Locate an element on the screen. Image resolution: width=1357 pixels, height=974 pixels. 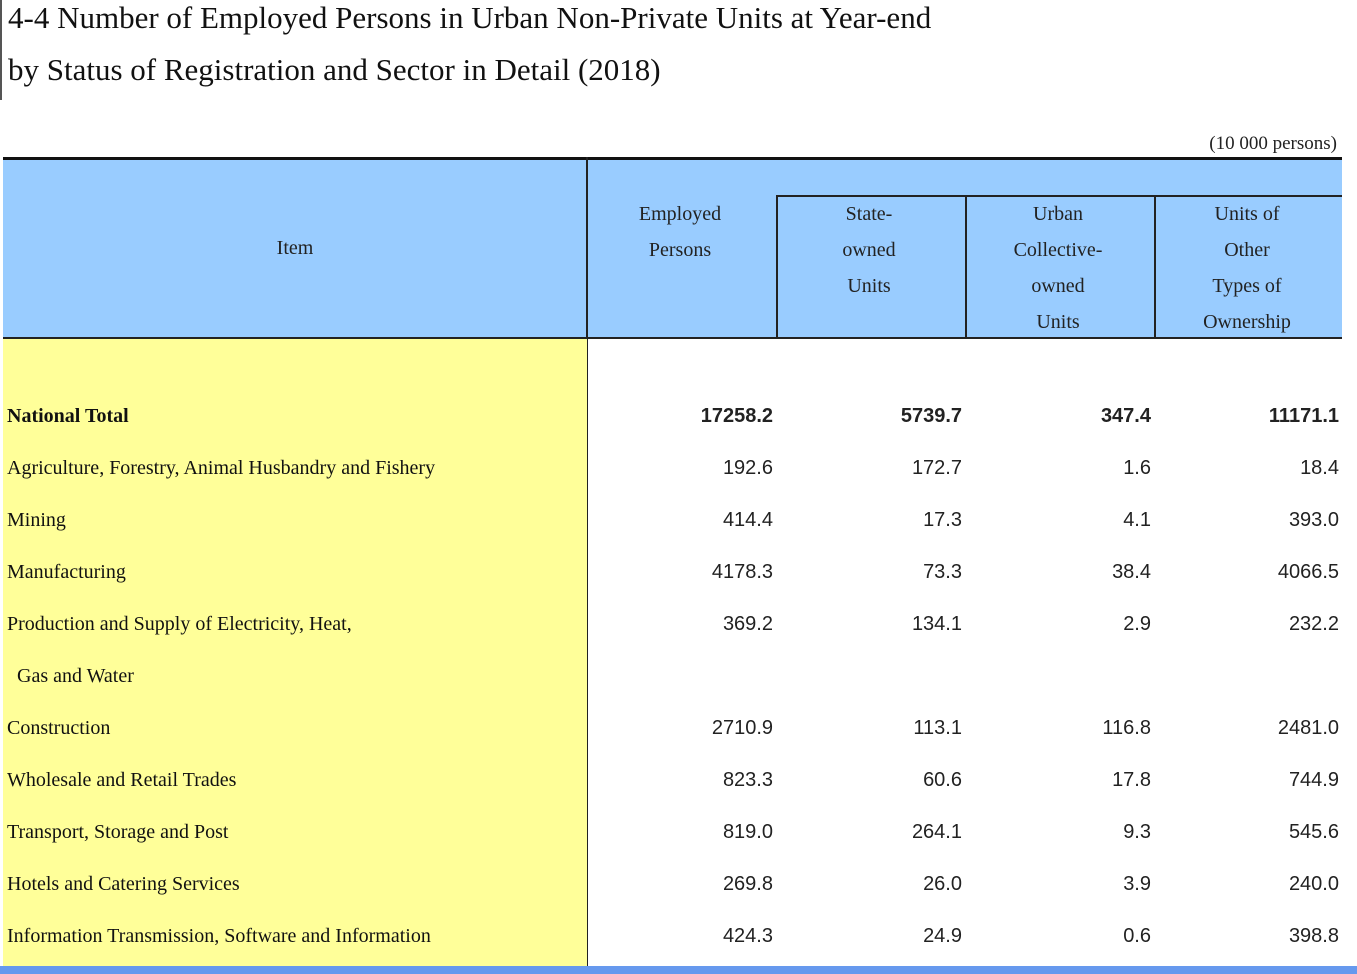
row-value: 26.0 is located at coordinates (942, 884).